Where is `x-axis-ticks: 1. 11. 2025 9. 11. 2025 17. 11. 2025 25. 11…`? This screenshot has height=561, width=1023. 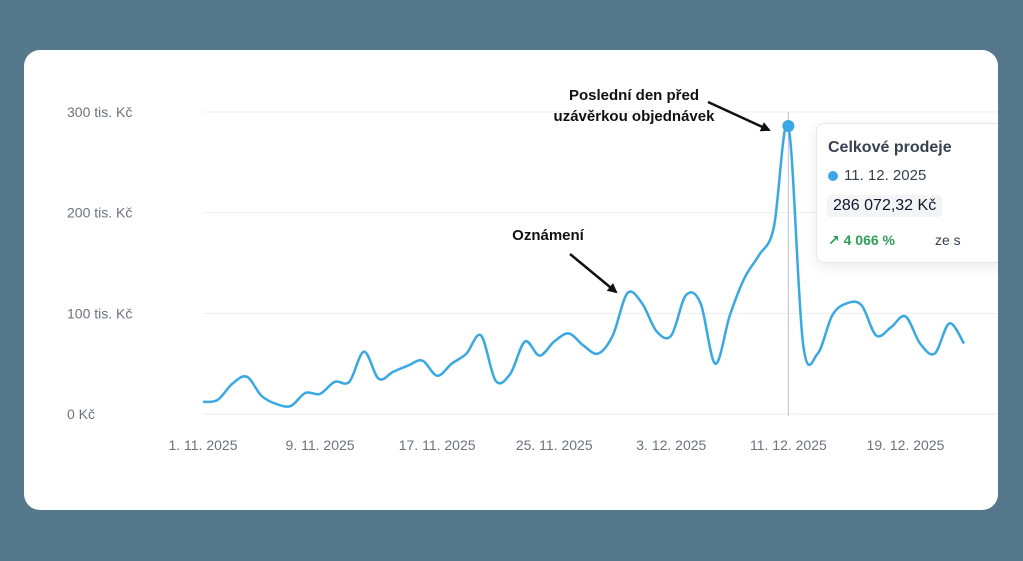
x-axis-ticks: 1. 11. 2025 9. 11. 2025 17. 11. 2025 25. 11… is located at coordinates (556, 445).